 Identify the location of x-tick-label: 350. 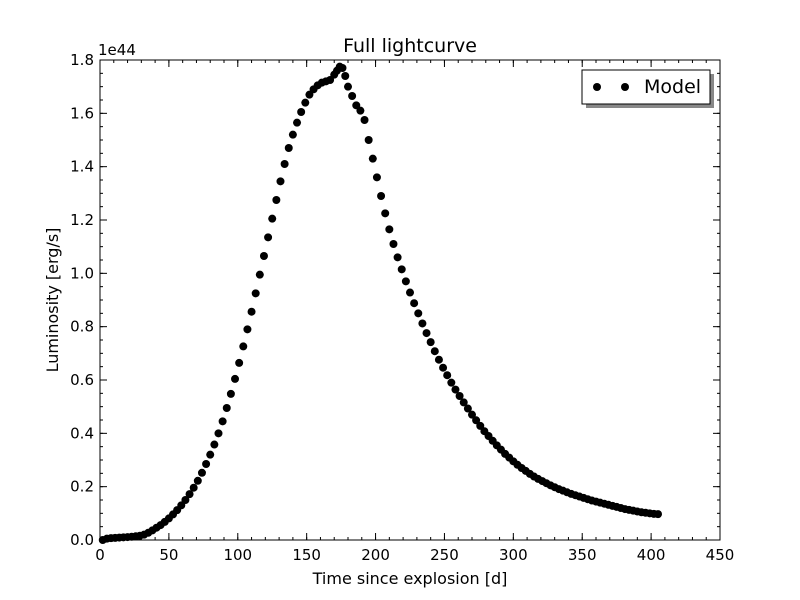
(582, 555).